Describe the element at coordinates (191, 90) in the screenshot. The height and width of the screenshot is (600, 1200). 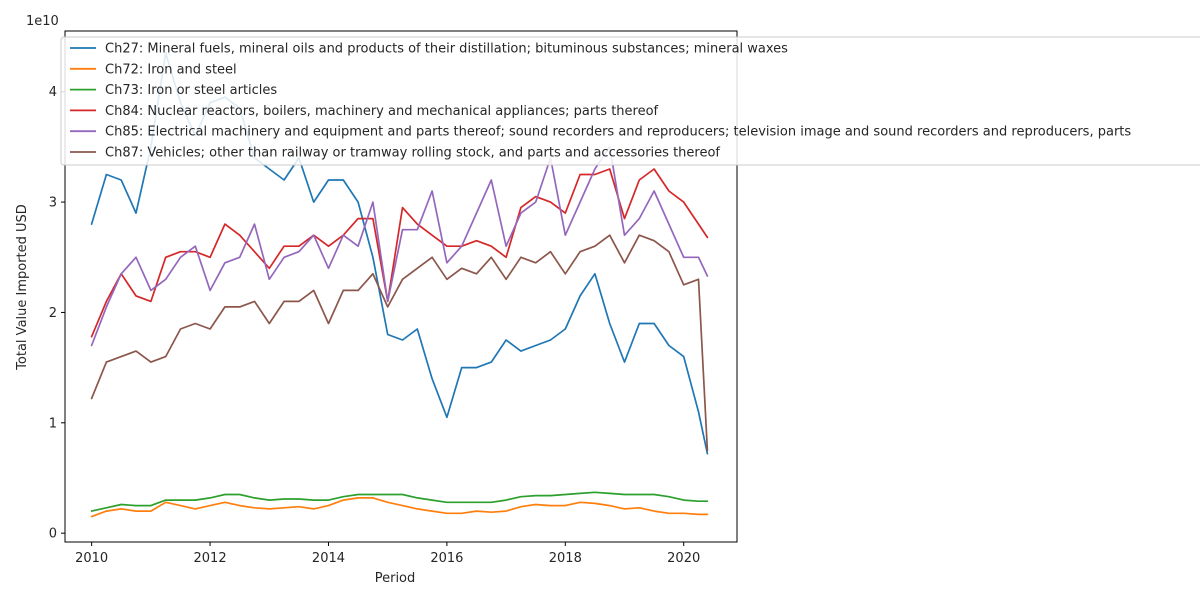
I see `legend-label: Ch73: Iron or steel articles` at that location.